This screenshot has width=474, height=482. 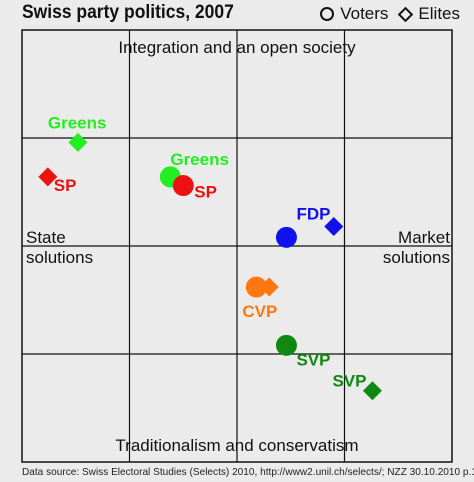 What do you see at coordinates (327, 14) in the screenshot?
I see `circle-icon` at bounding box center [327, 14].